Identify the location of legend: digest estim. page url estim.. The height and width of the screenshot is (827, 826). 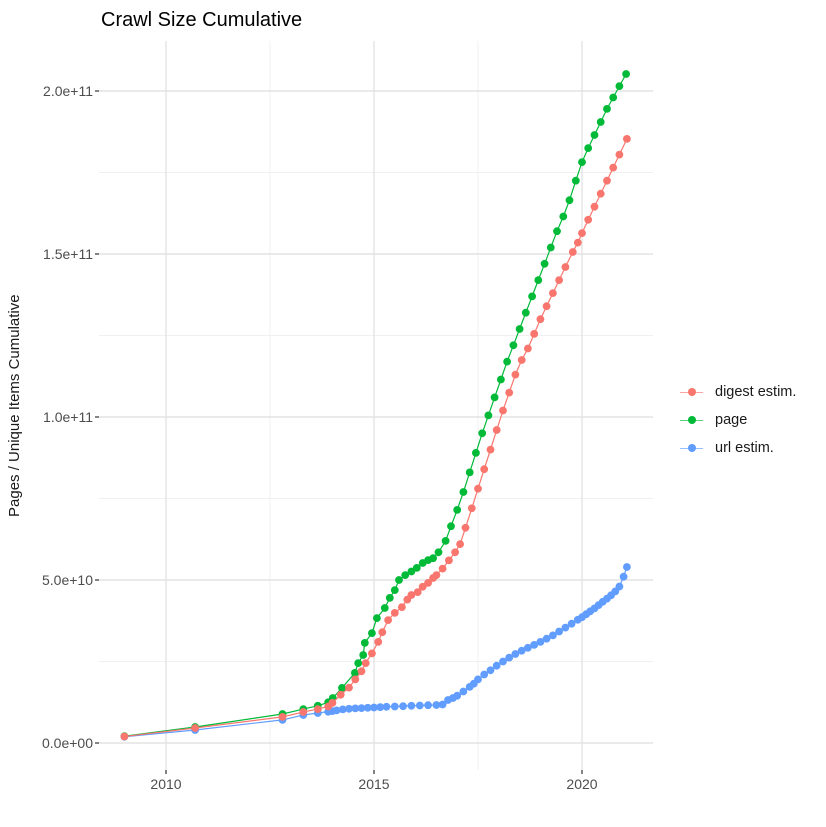
(738, 420).